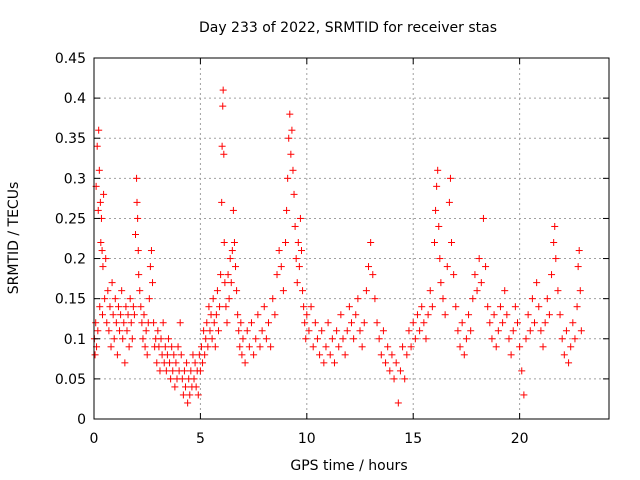 This screenshot has width=640, height=480. I want to click on y-tick-label: 0.4, so click(75, 99).